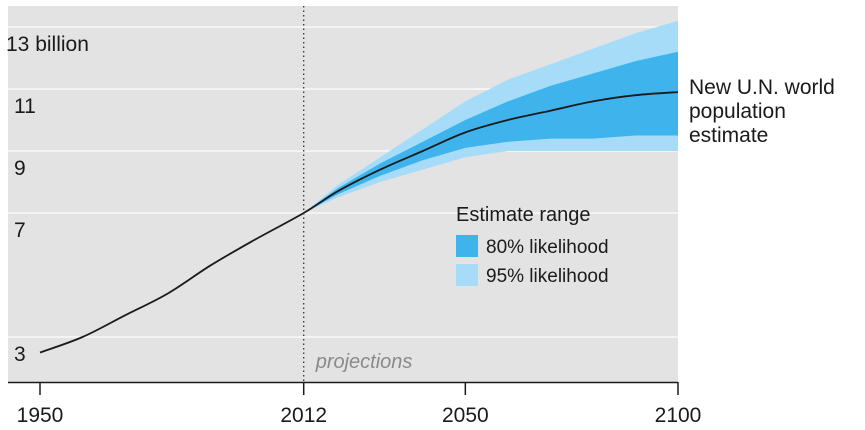 Image resolution: width=865 pixels, height=430 pixels. What do you see at coordinates (40, 415) in the screenshot?
I see `x-tick-label-1950: 1950` at bounding box center [40, 415].